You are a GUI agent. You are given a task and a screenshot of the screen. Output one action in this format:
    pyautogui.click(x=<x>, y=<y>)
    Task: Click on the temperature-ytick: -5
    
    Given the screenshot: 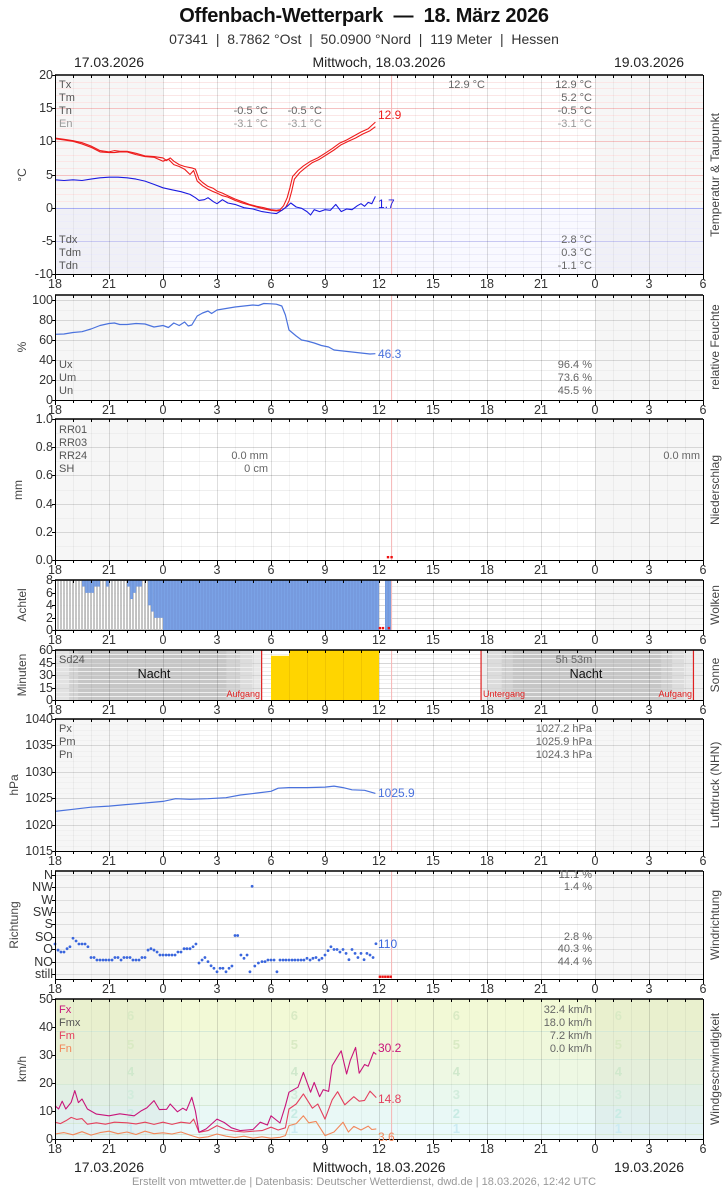 What is the action you would take?
    pyautogui.click(x=47, y=240)
    